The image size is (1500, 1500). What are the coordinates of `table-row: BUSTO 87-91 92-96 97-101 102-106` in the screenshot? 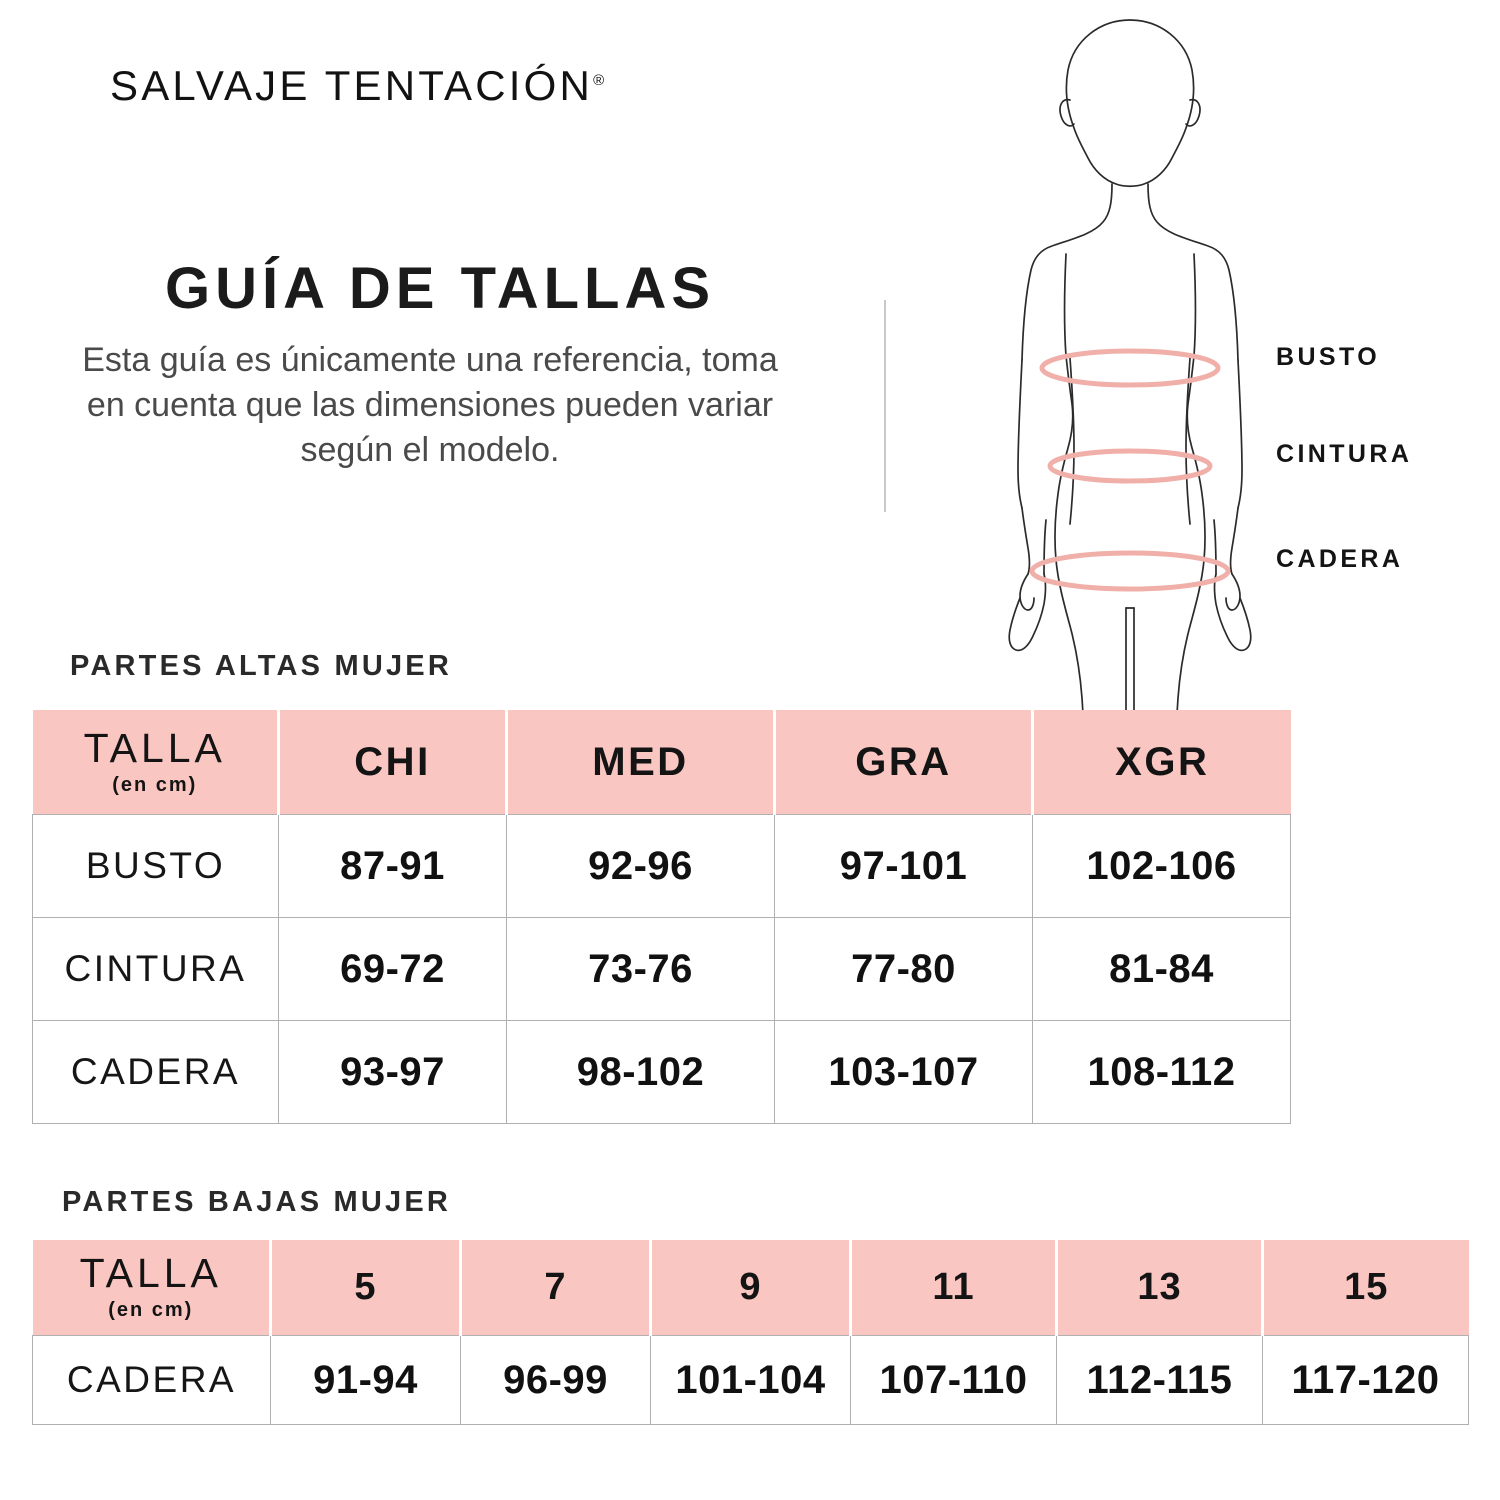 It's located at (661, 866).